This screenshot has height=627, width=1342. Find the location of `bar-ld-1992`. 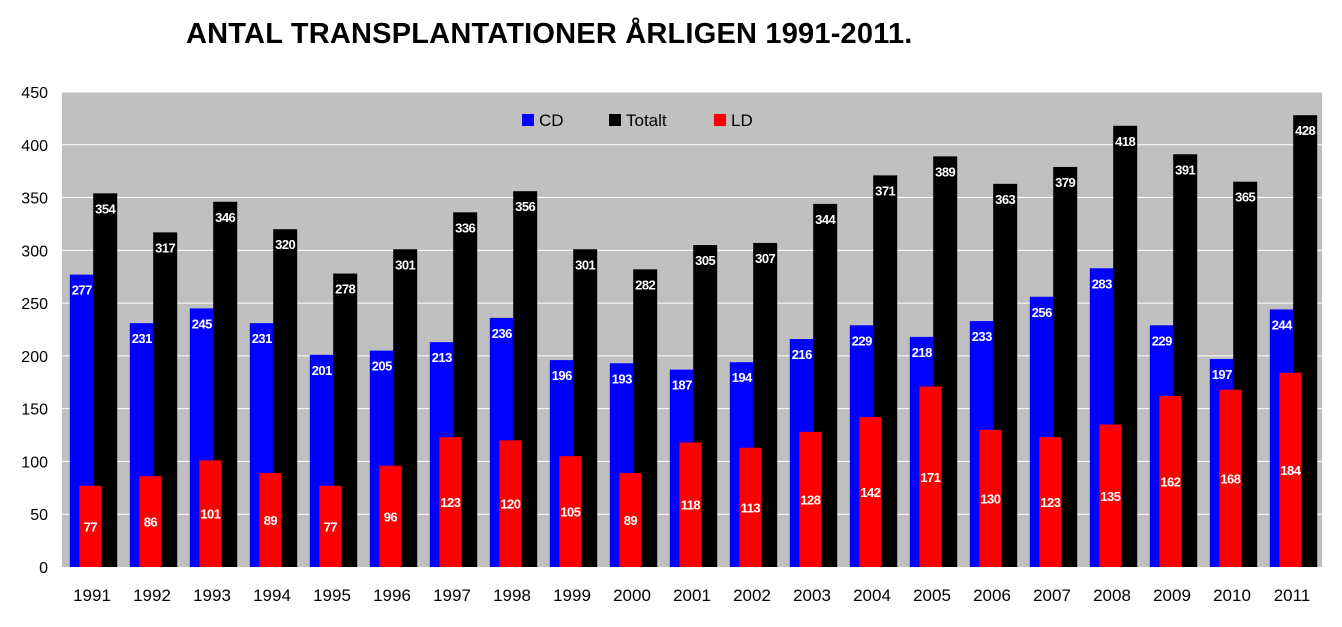

bar-ld-1992 is located at coordinates (150, 521).